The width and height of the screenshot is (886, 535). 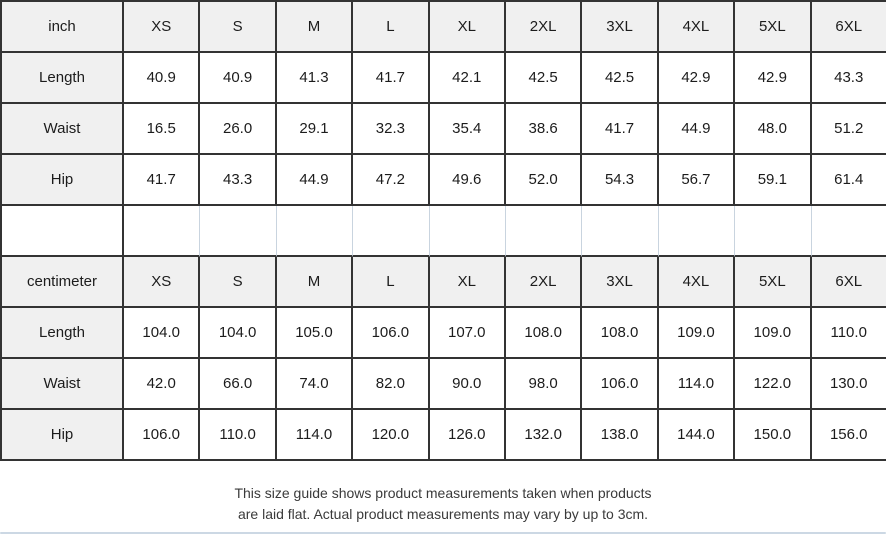 I want to click on bottom-divider, so click(x=443, y=533).